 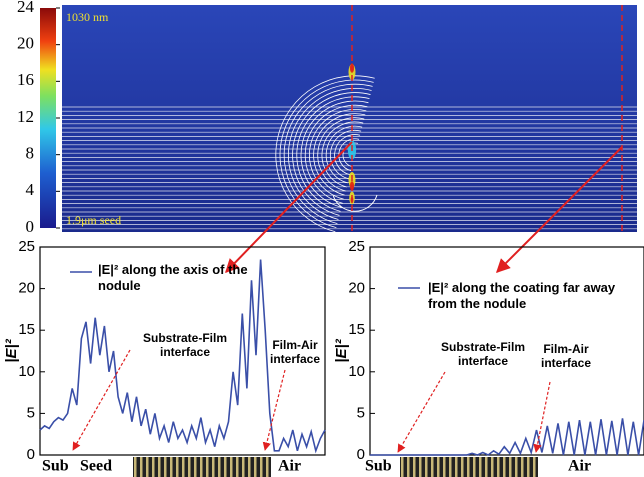 I want to click on colorbar-tick-label: 16, so click(x=25, y=79).